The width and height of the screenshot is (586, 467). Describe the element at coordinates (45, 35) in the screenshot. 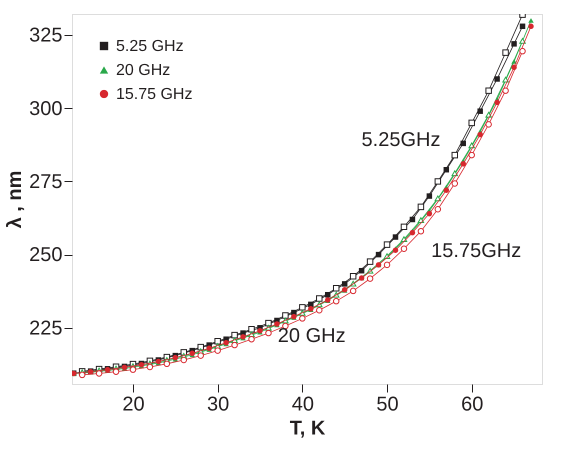

I see `y-tick-label: 325` at that location.